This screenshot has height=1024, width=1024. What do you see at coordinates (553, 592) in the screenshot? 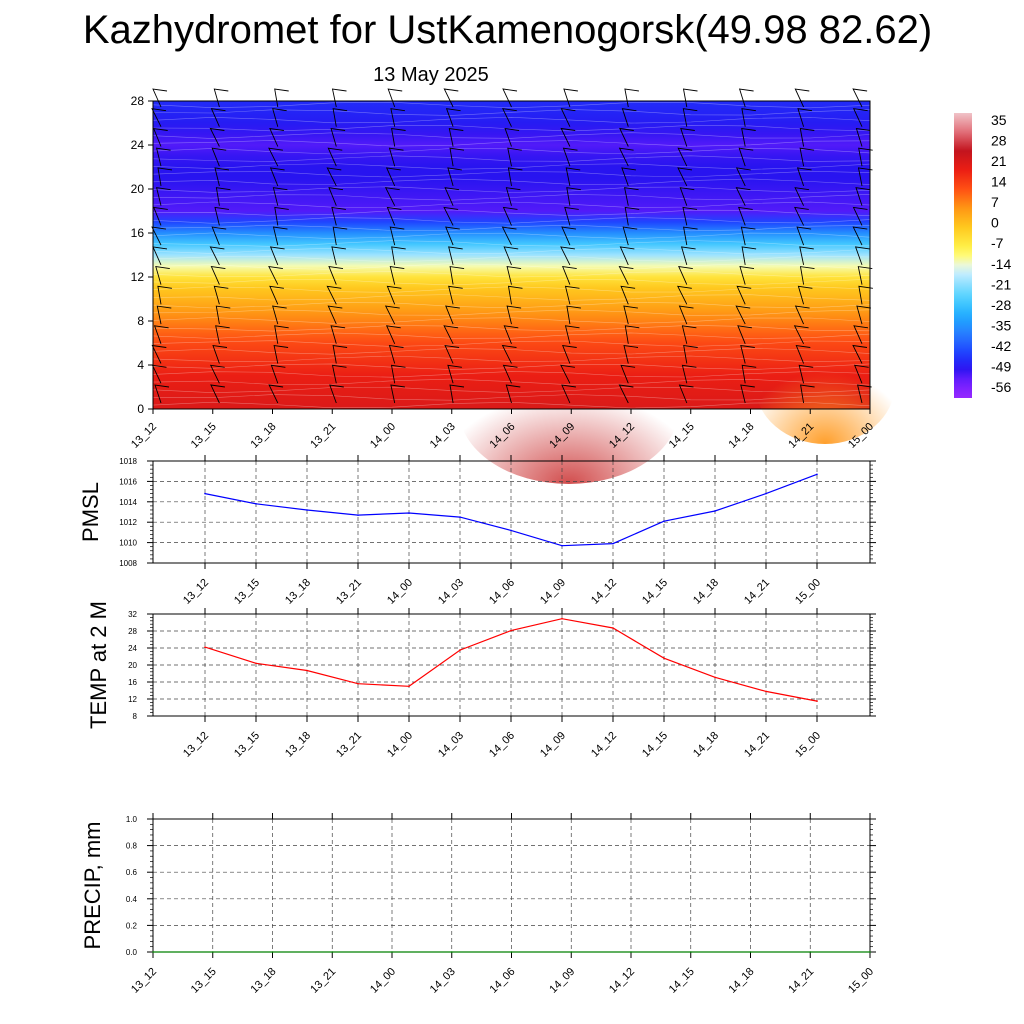
I see `x-tick-label: 14_09` at bounding box center [553, 592].